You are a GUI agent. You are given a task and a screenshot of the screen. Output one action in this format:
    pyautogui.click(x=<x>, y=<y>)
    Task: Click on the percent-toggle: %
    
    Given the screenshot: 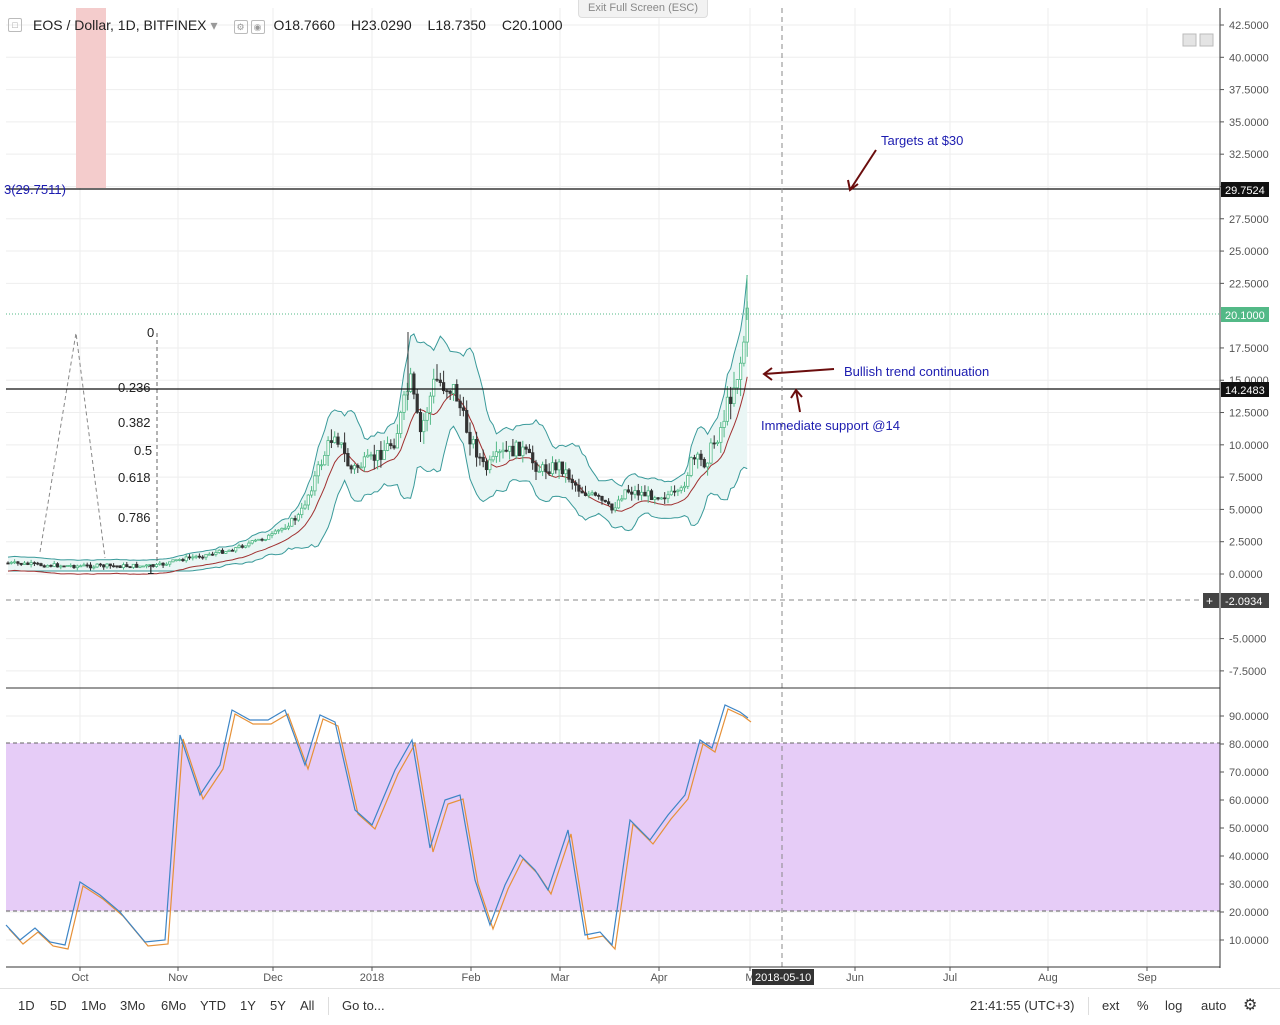 What is the action you would take?
    pyautogui.click(x=1143, y=1005)
    